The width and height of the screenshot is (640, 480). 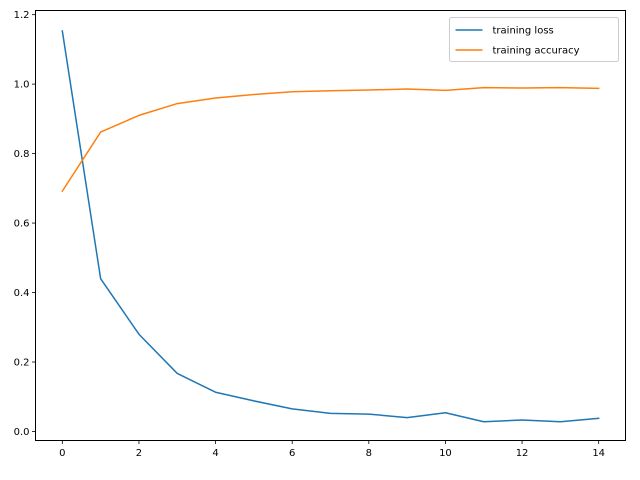 I want to click on x-tick-label: 4, so click(x=215, y=453).